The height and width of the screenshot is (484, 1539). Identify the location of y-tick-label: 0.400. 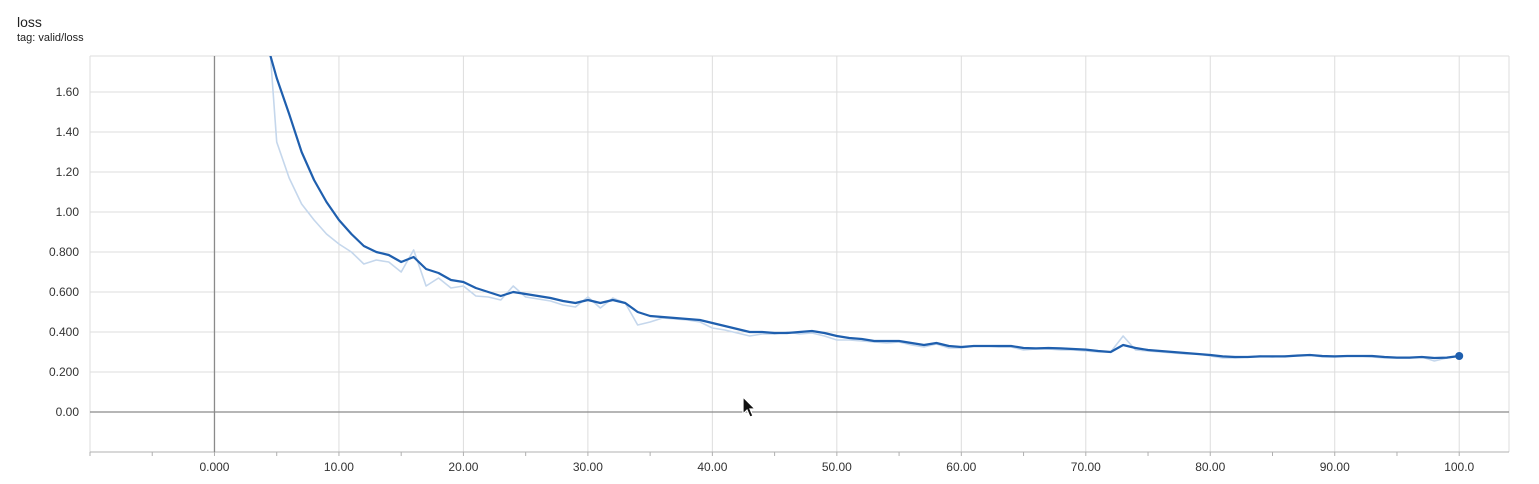
(64, 332).